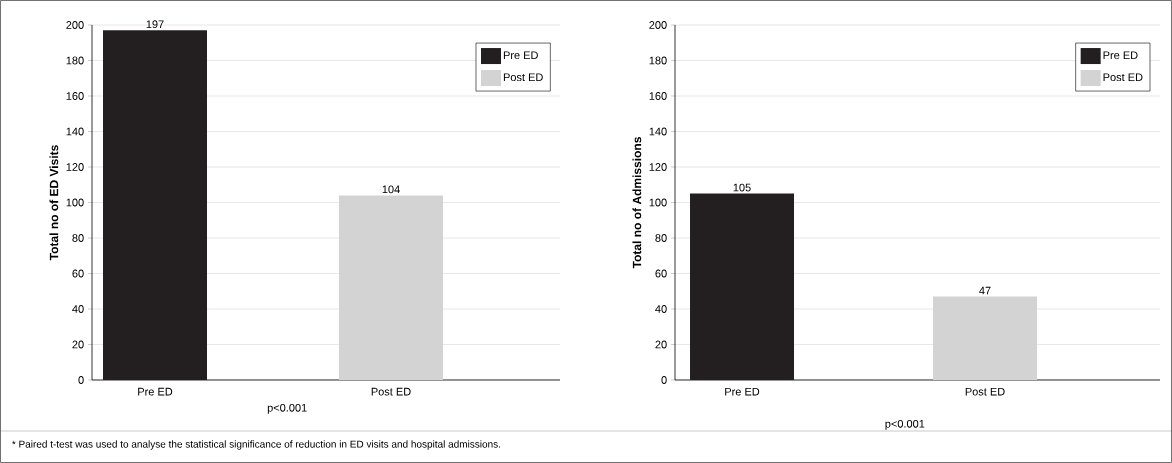 This screenshot has width=1172, height=463. What do you see at coordinates (985, 290) in the screenshot?
I see `data-label: 47` at bounding box center [985, 290].